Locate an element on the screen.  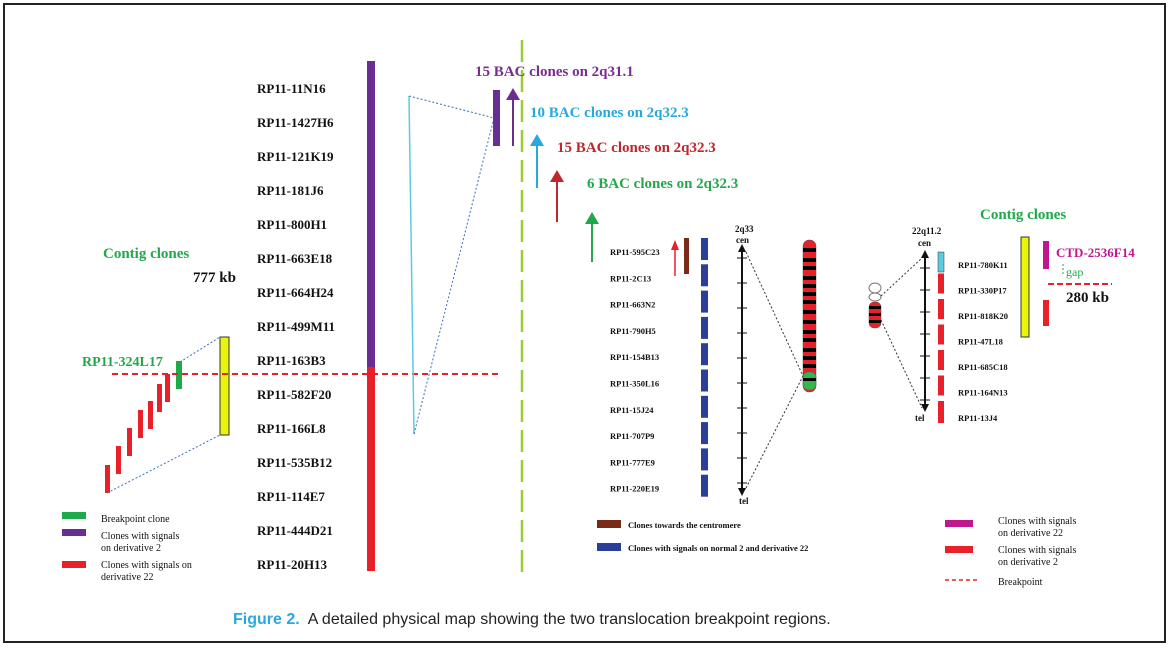
left-clone-label: RP11-181J6 is located at coordinates (290, 190).